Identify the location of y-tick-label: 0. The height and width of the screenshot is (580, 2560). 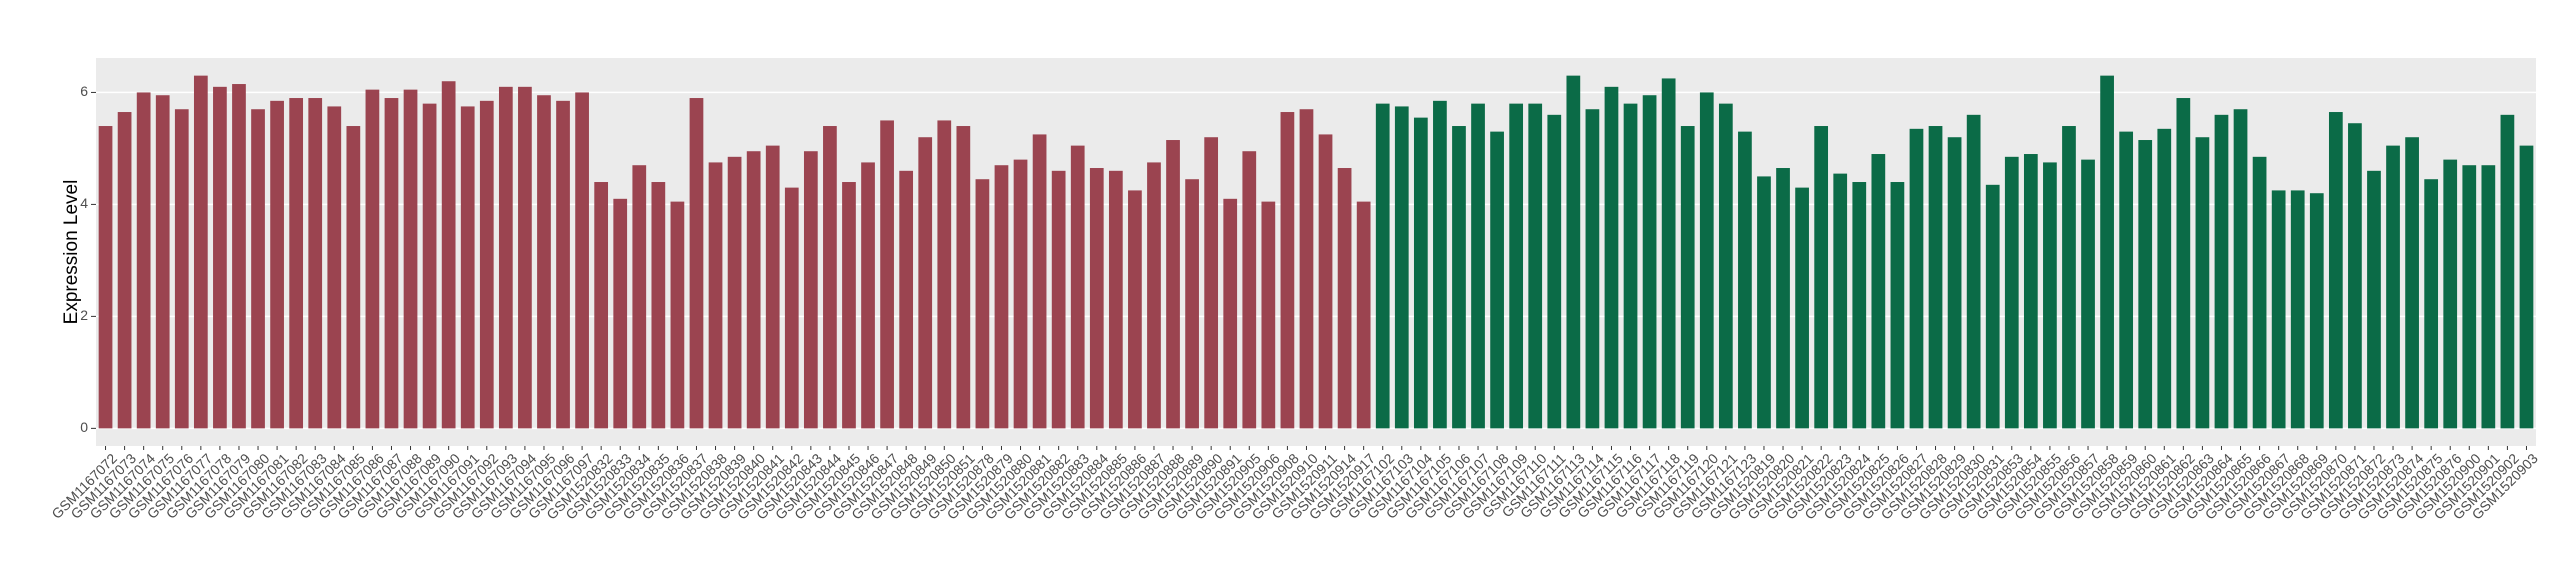
(84, 427).